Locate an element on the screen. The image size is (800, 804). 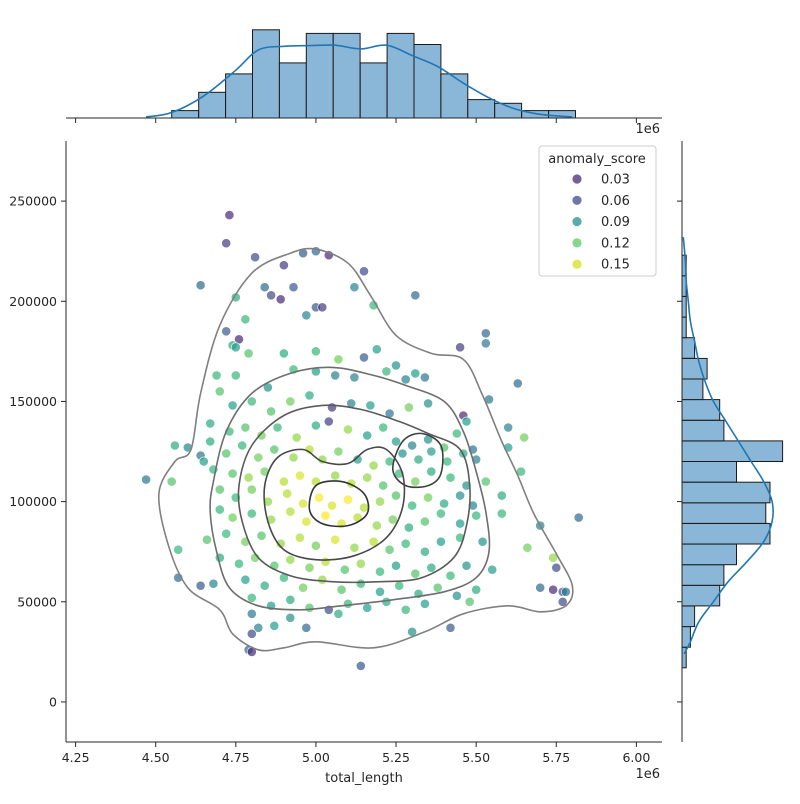
right-kde-curve is located at coordinates (728, 446).